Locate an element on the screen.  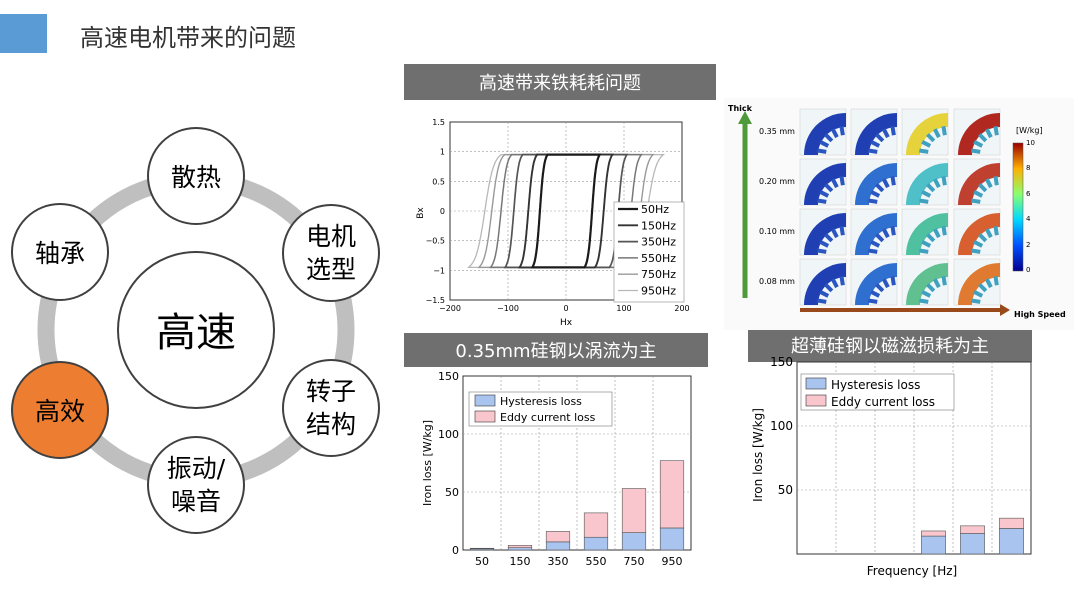
hys-xtick: 200 is located at coordinates (681, 308).